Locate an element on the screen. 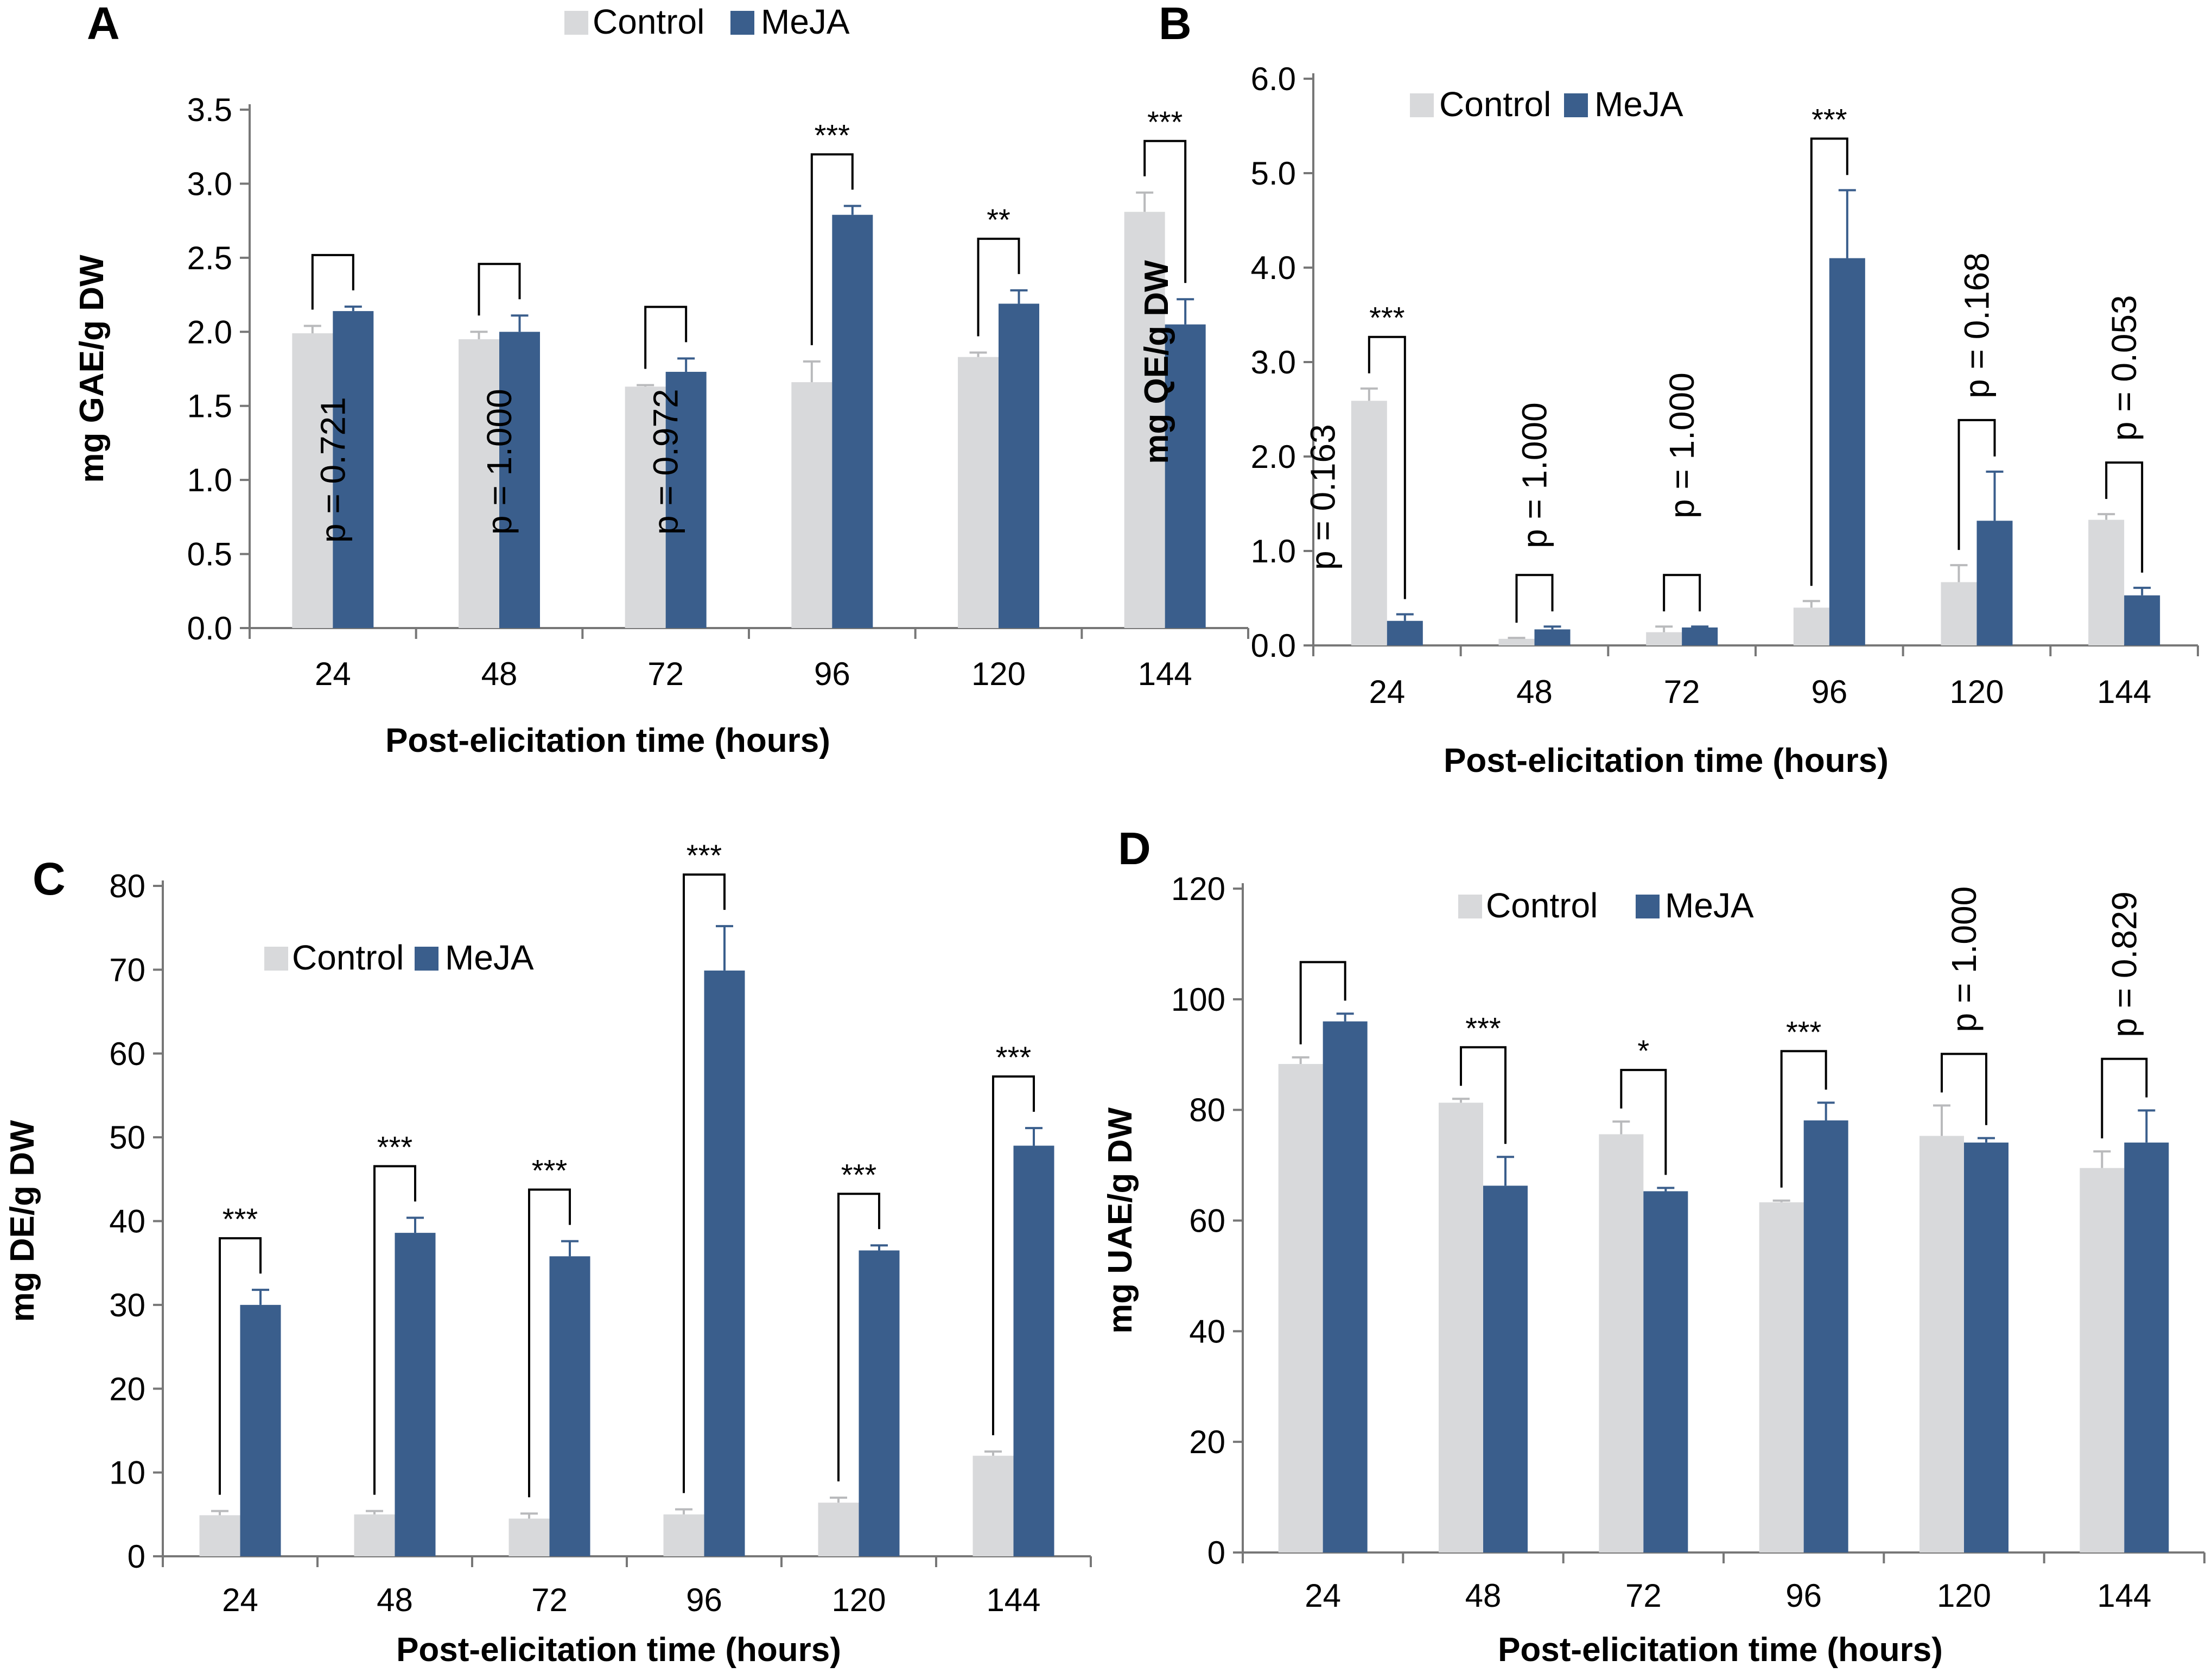 The image size is (2212, 1673). y-tick-label: 100 is located at coordinates (1198, 999).